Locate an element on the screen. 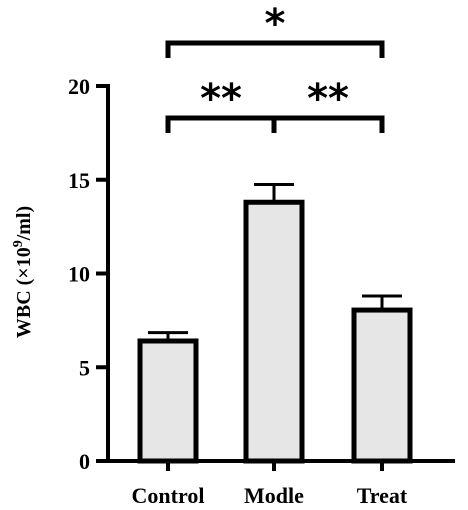 Image resolution: width=468 pixels, height=510 pixels. significance-brackets: *** ** is located at coordinates (275, 67).